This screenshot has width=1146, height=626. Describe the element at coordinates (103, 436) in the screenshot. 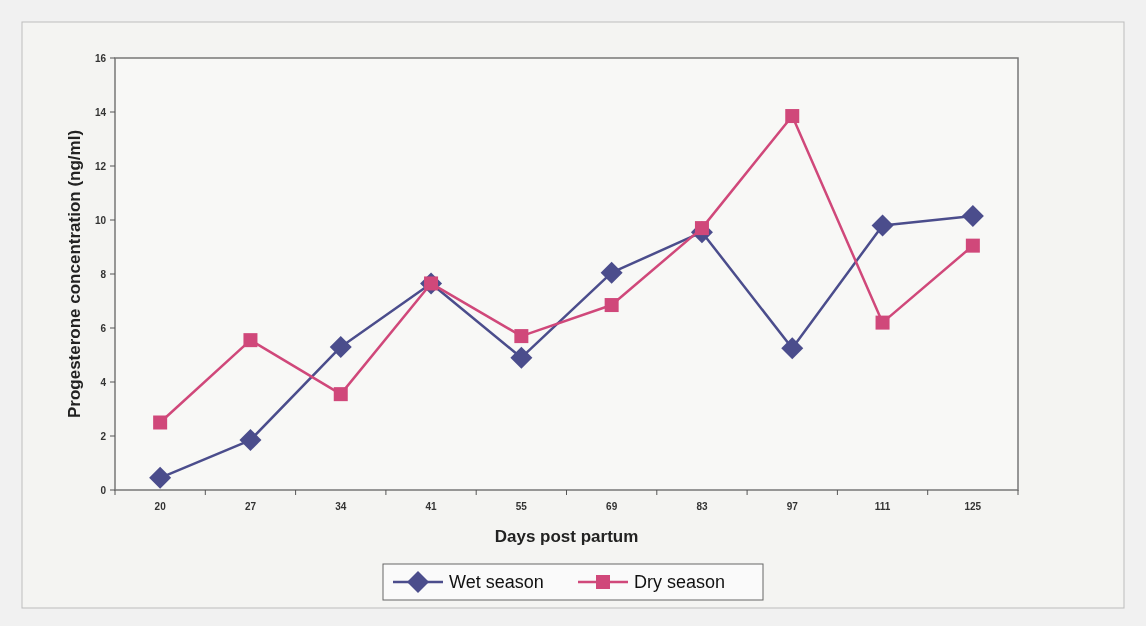

I see `y-tick-label: 2` at that location.